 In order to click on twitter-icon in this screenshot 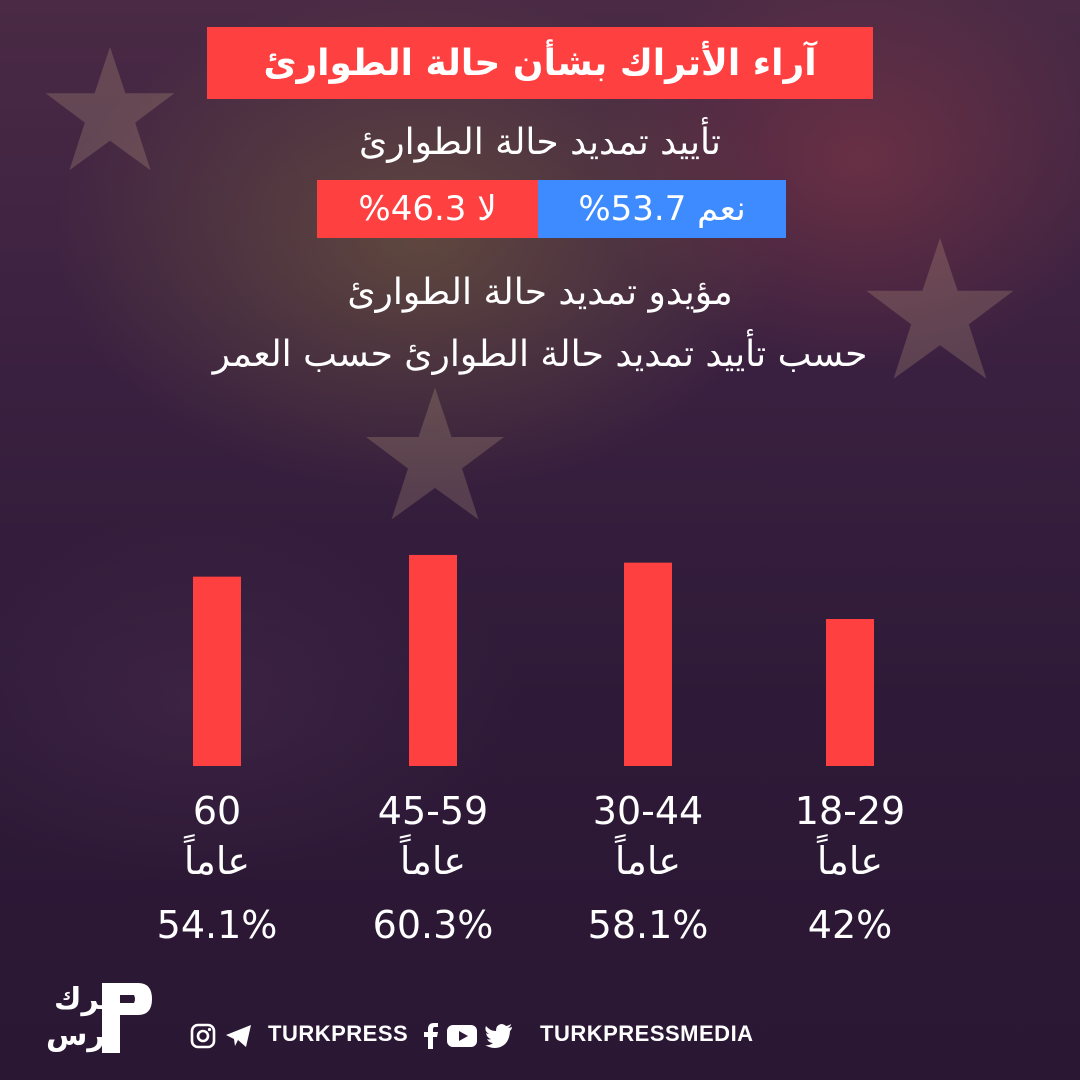, I will do `click(499, 1036)`.